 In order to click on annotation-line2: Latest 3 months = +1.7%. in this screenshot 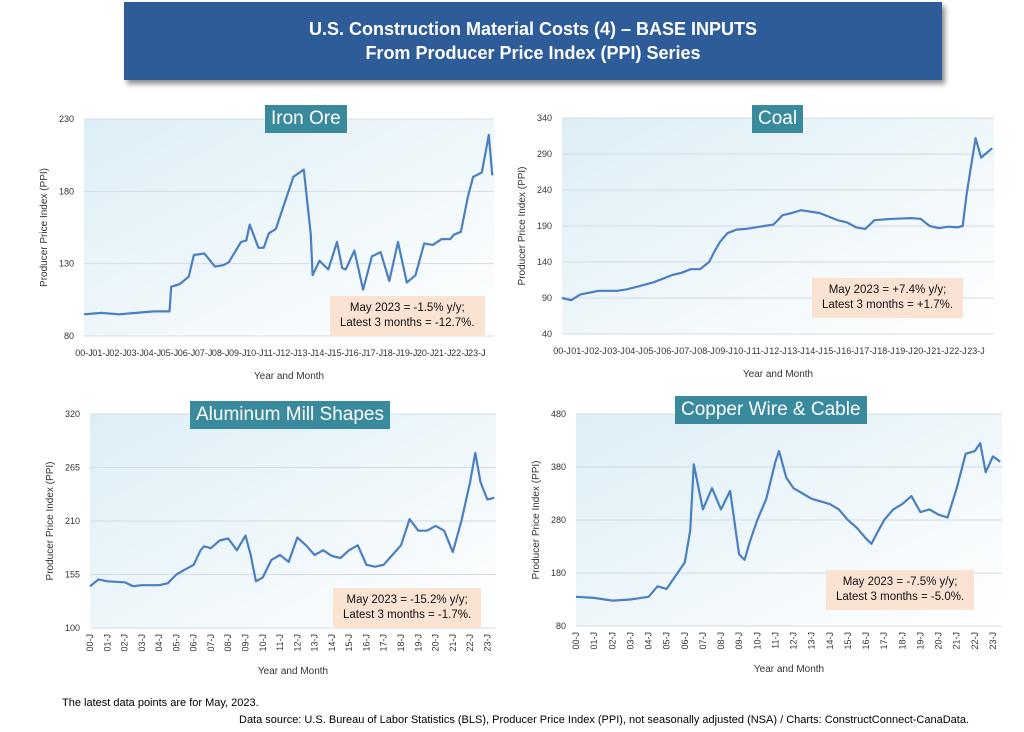, I will do `click(888, 305)`.